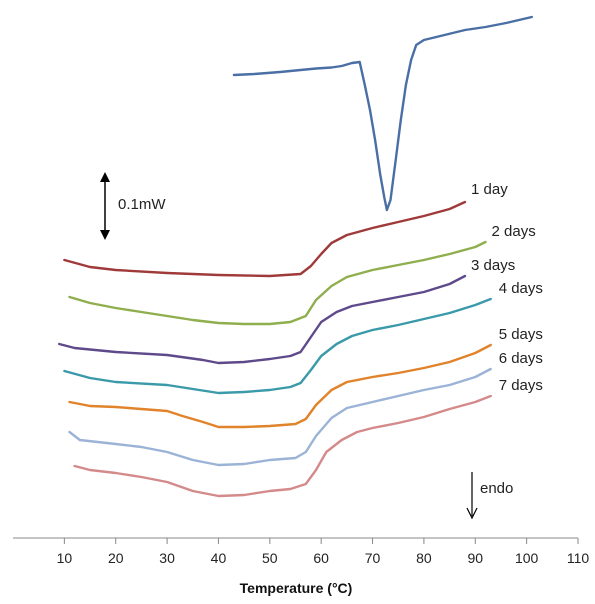 The image size is (595, 604). I want to click on series-label: 3 days, so click(493, 265).